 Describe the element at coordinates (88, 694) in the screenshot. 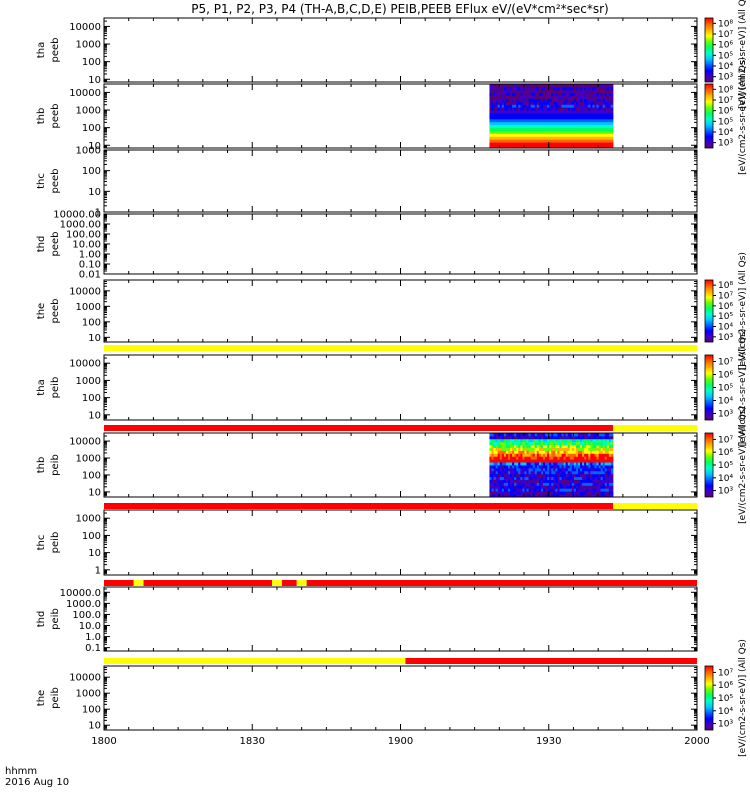

I see `ytick-label: 1000` at that location.